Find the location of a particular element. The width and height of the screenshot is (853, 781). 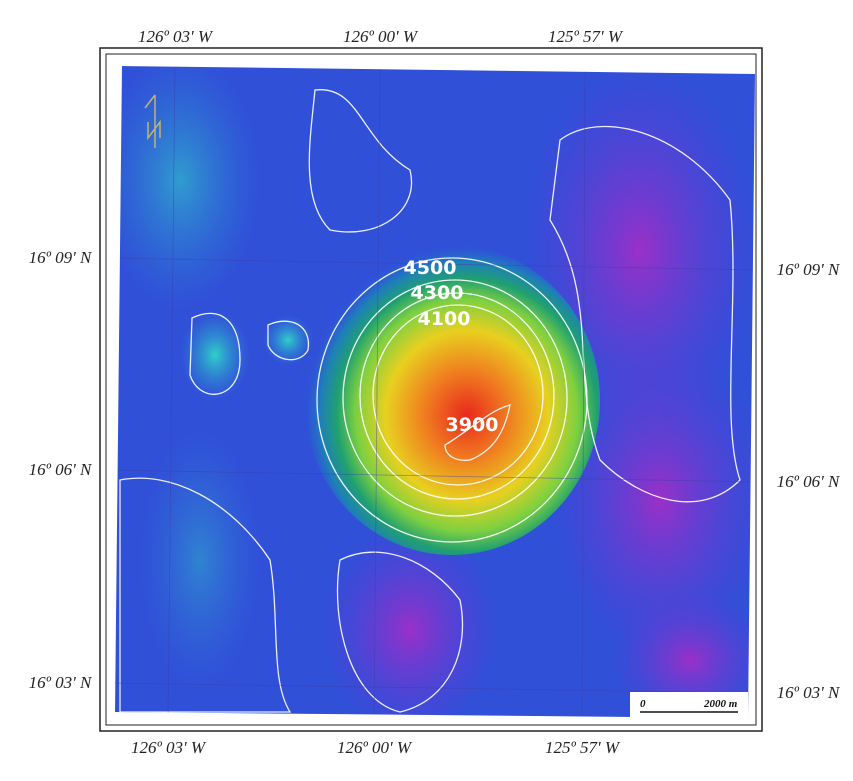

right-label: 16º 09' N is located at coordinates (809, 269).